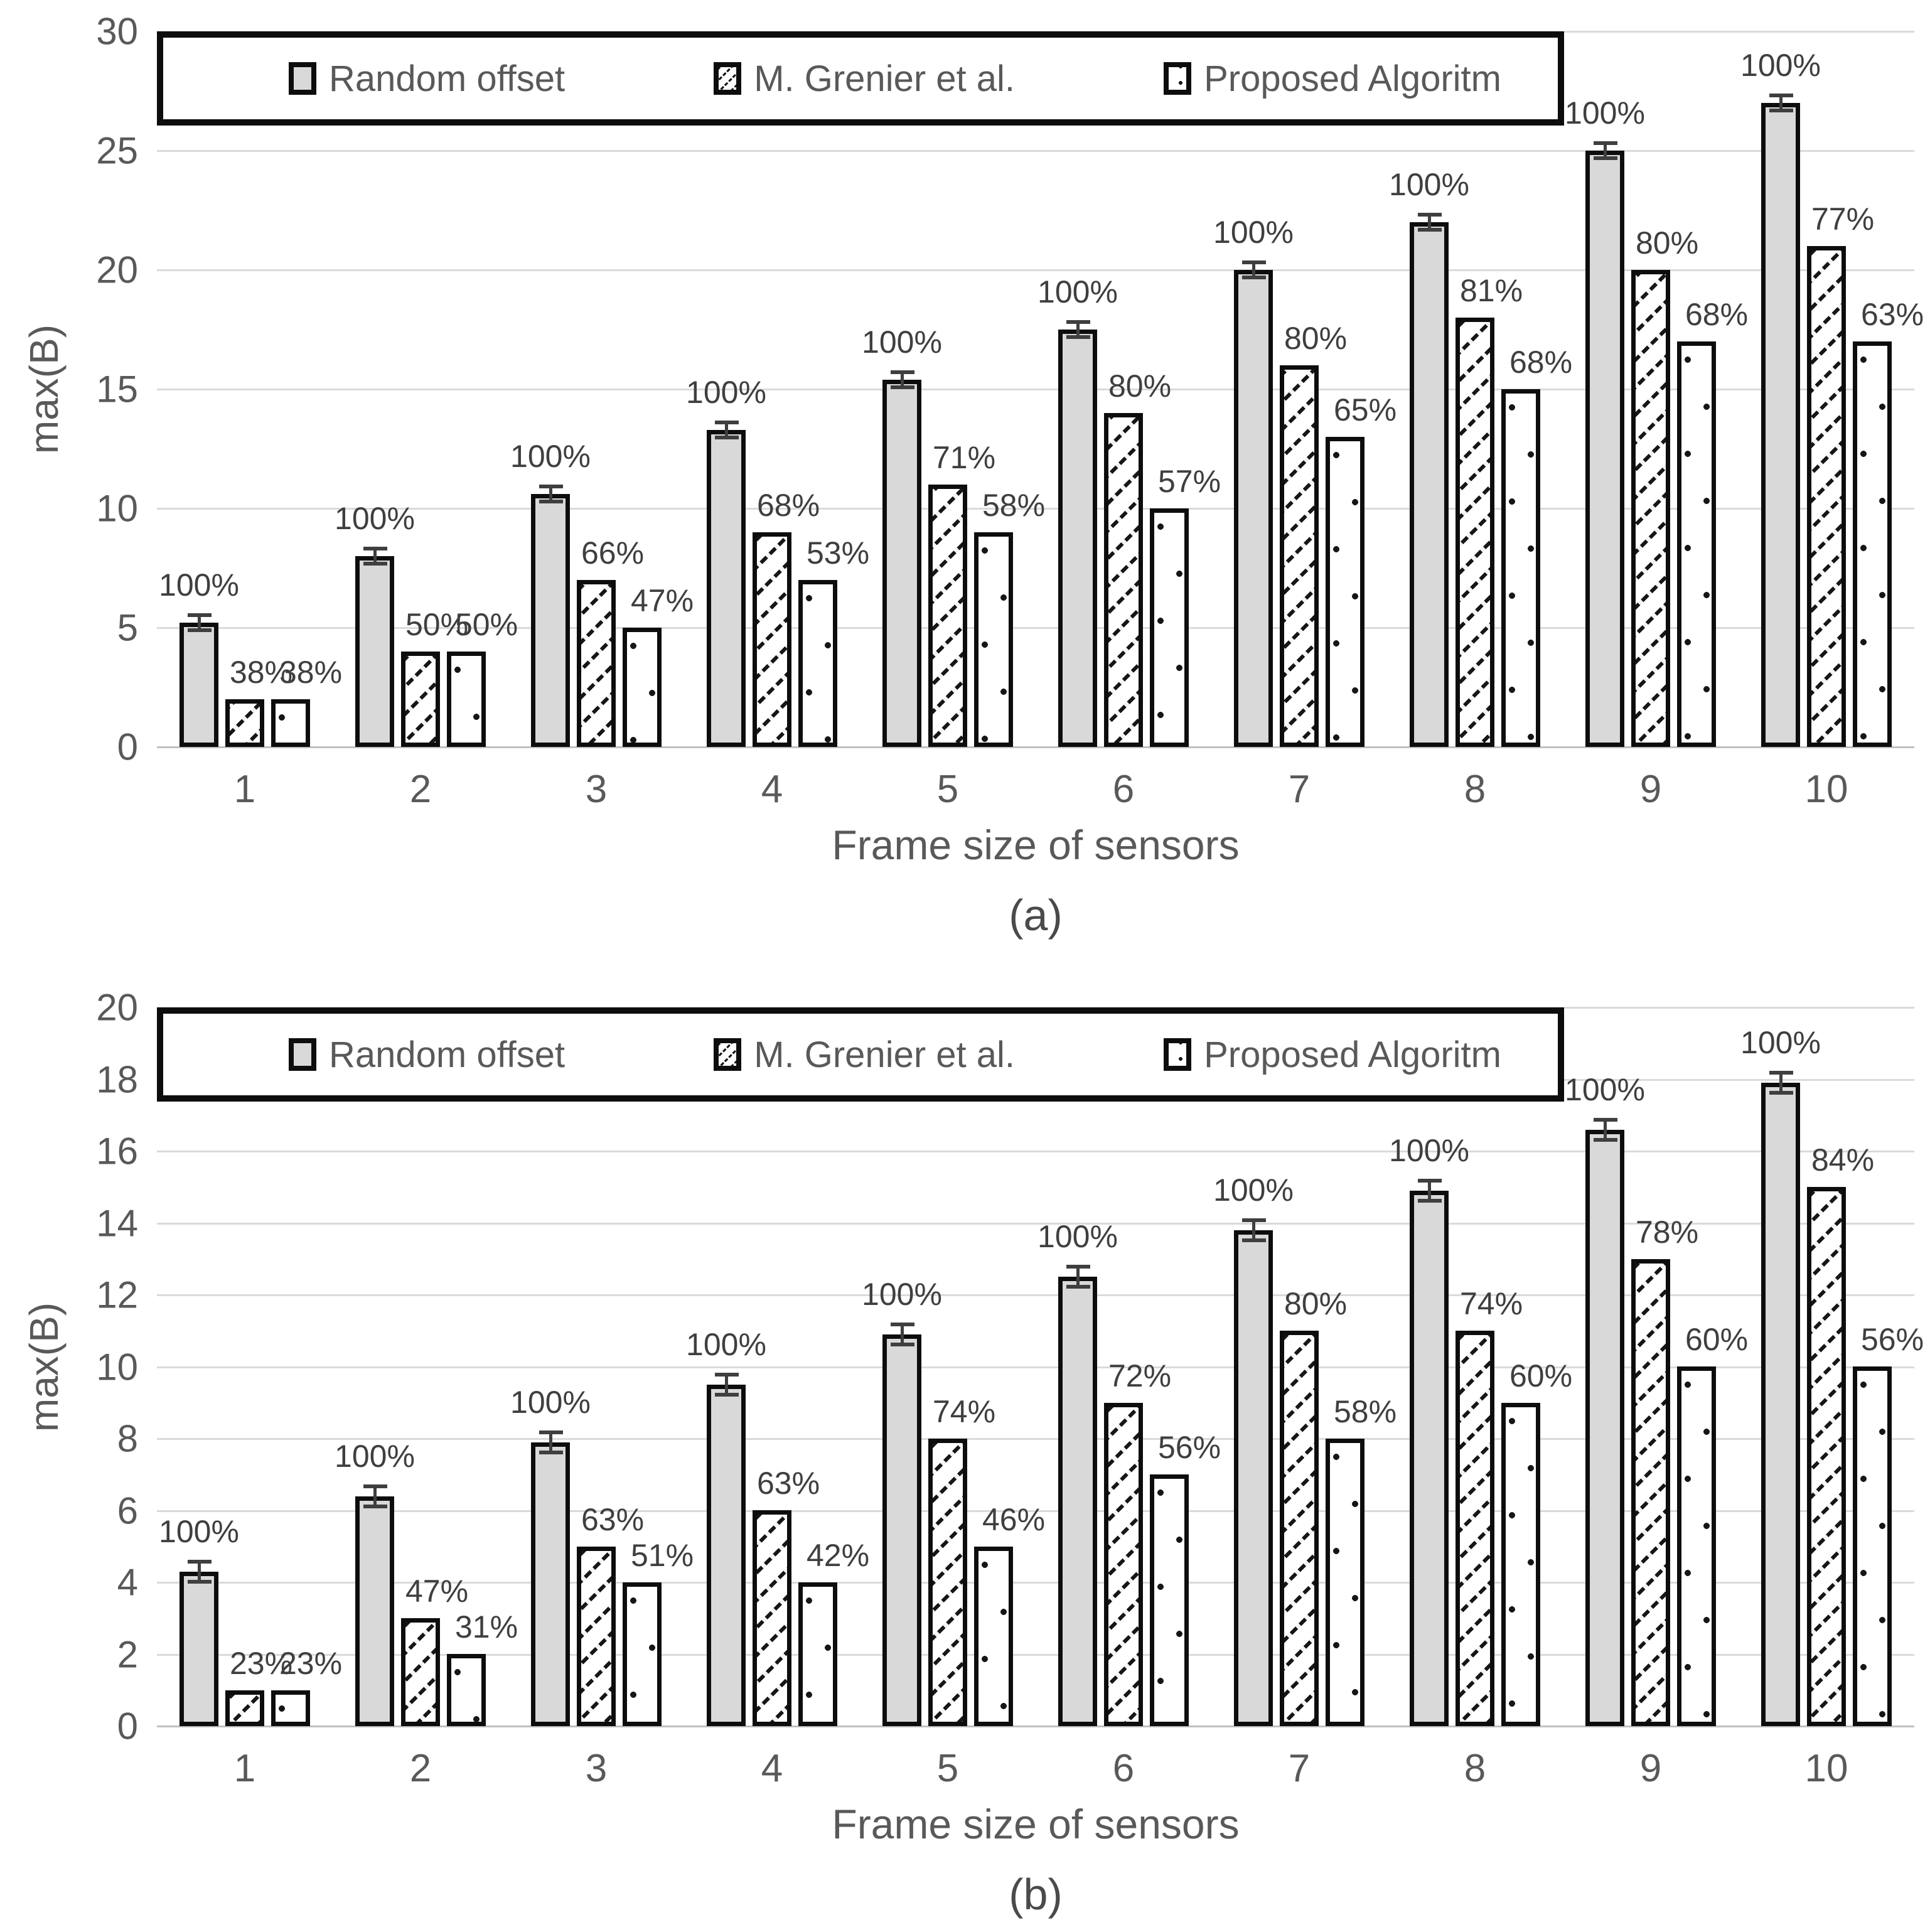 The image size is (1930, 1932). What do you see at coordinates (421, 1768) in the screenshot?
I see `x-tick-label: 2` at bounding box center [421, 1768].